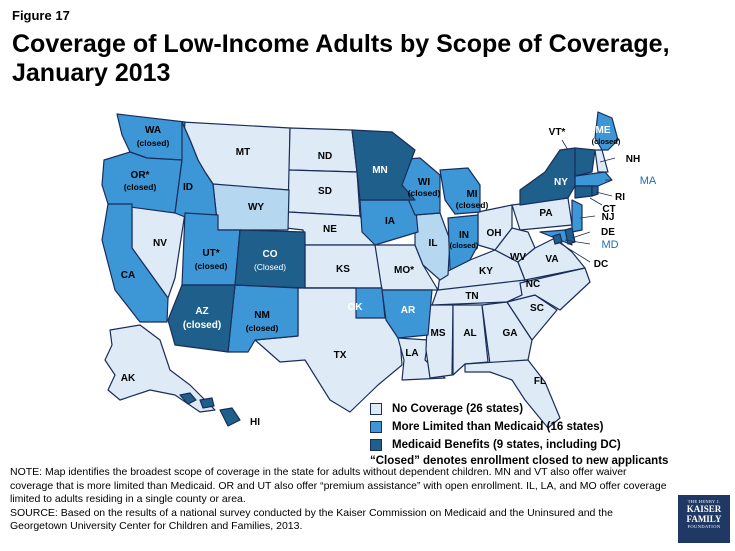 The image size is (735, 551). Describe the element at coordinates (498, 427) in the screenshot. I see `legend-label-more-limited: More Limited than Medicaid (16 states)` at that location.